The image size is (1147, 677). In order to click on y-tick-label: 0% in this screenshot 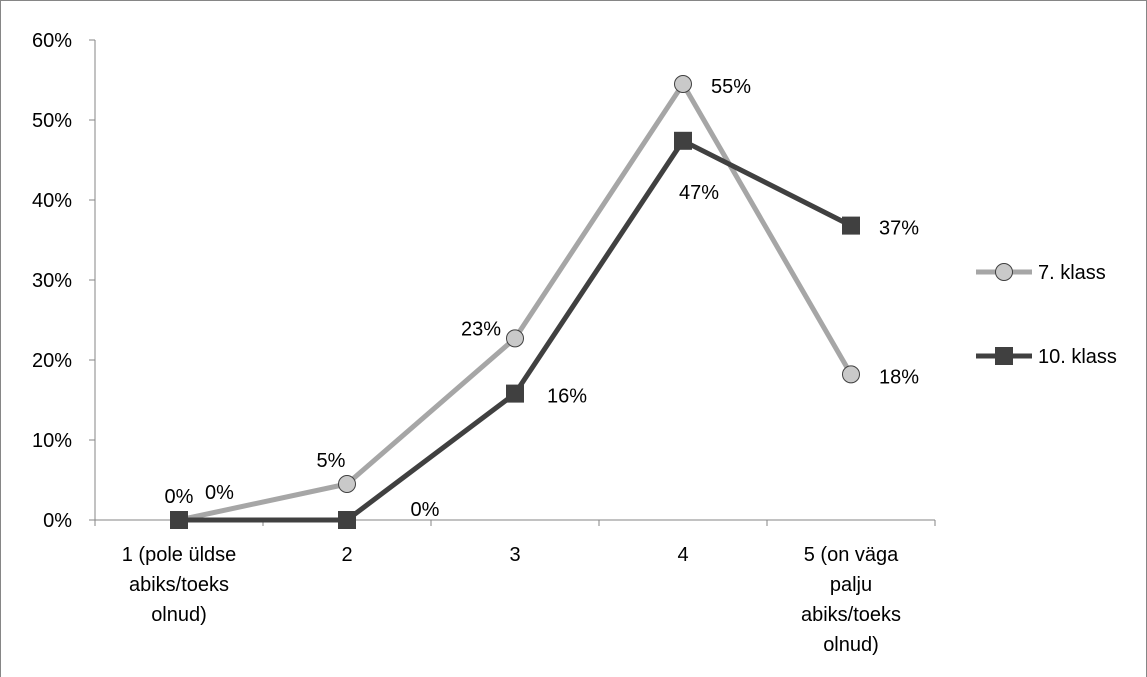, I will do `click(57, 521)`.